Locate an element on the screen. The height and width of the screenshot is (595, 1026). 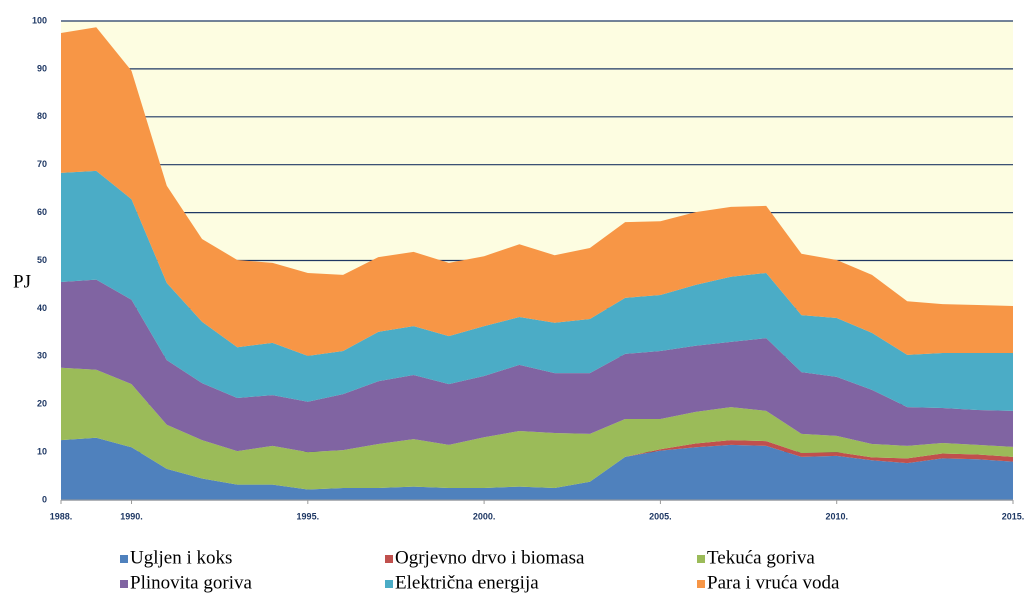
x-tick-label: 2005. is located at coordinates (660, 516).